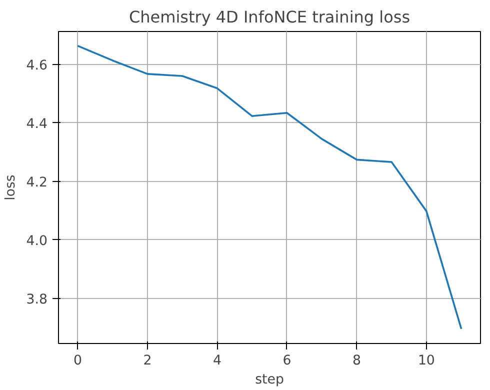 This screenshot has height=390, width=490. What do you see at coordinates (217, 361) in the screenshot?
I see `x-tick-label: 4` at bounding box center [217, 361].